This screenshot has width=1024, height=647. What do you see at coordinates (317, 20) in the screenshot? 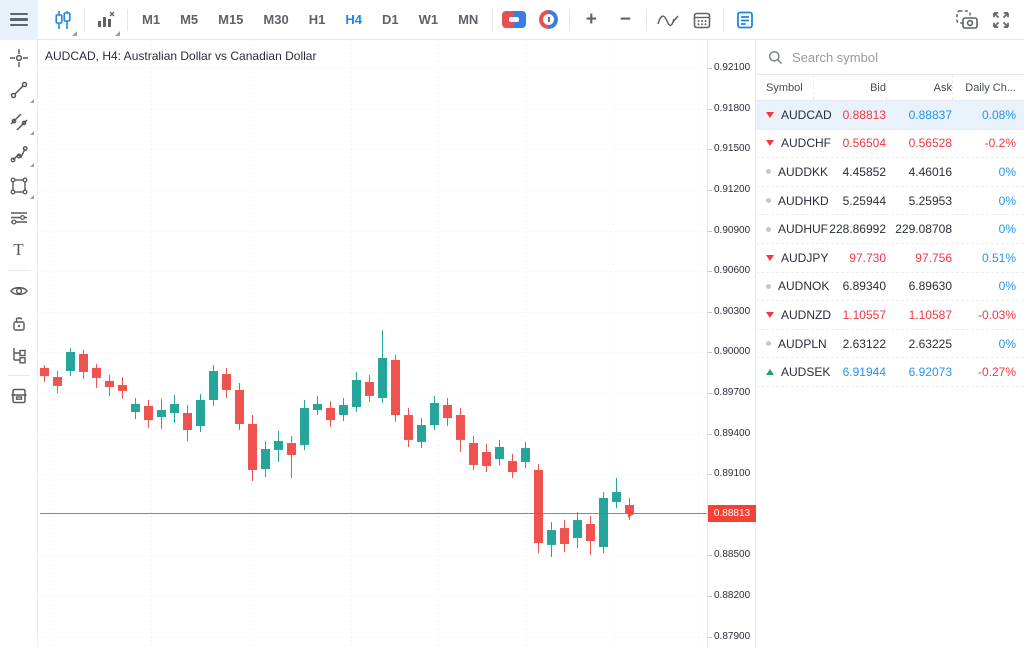
I see `timeframe-h1-button: H1` at bounding box center [317, 20].